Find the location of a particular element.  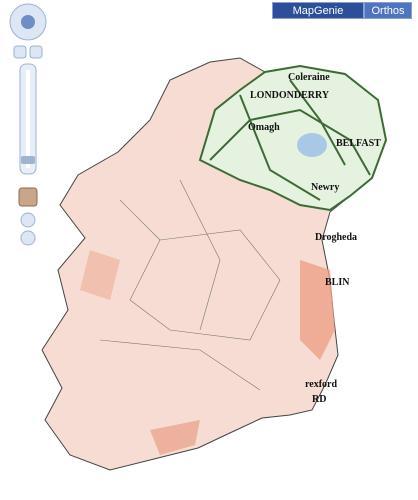

orthos-button: Orthos is located at coordinates (388, 10).